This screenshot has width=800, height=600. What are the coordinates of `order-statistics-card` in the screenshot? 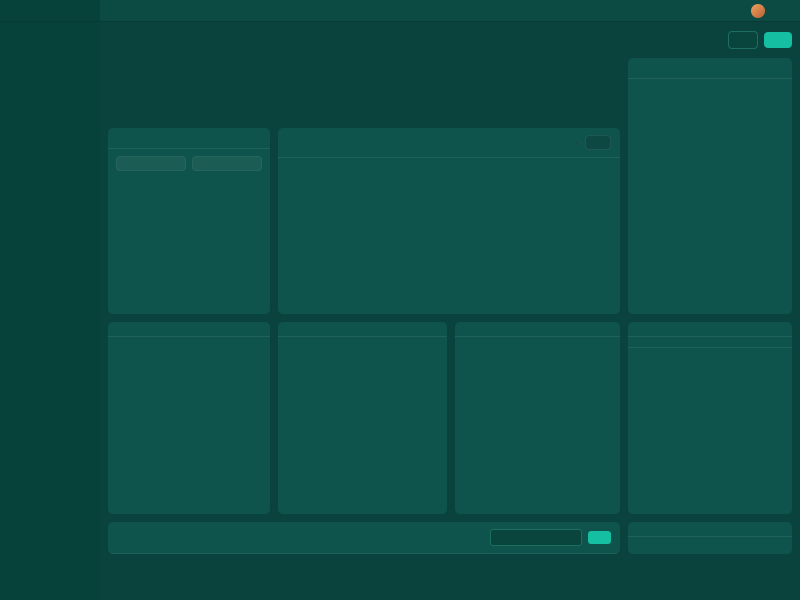 It's located at (449, 221).